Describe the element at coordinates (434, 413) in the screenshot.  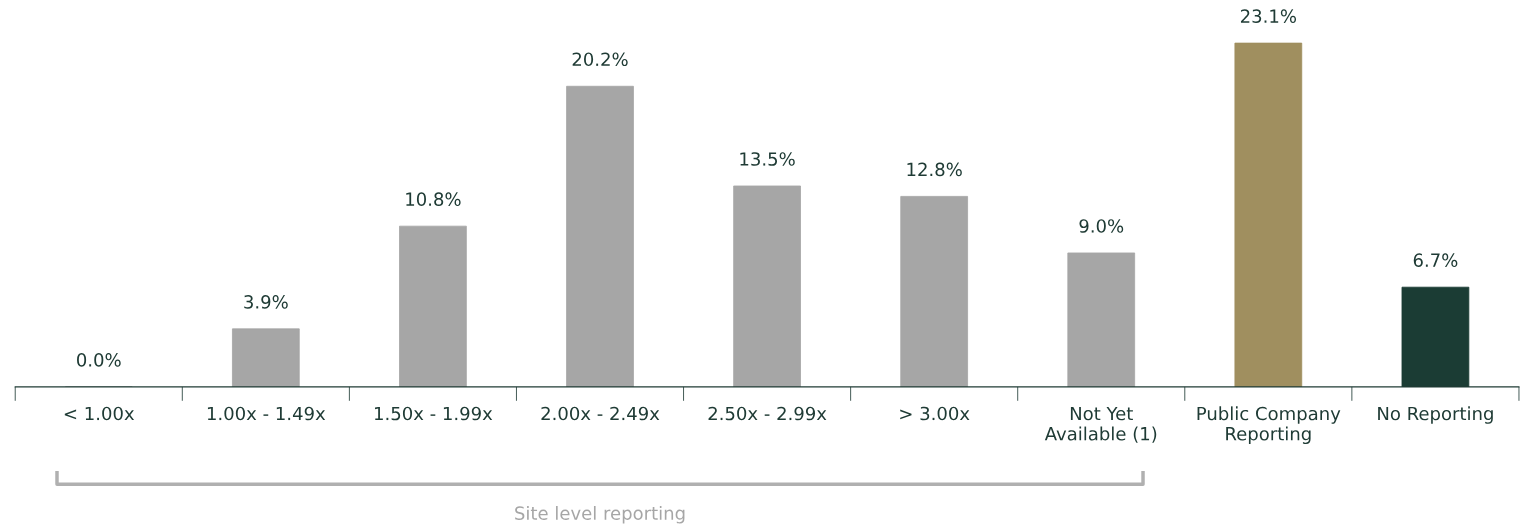
I see `x-tick-label: 1.50x - 1.99x` at that location.